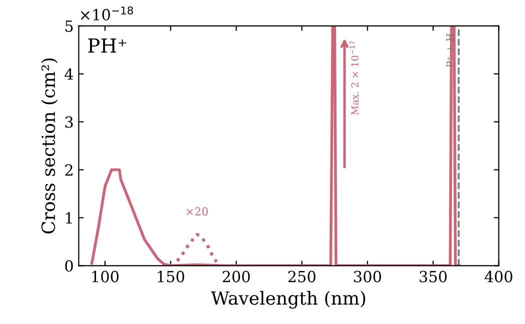 Image resolution: width=525 pixels, height=324 pixels. Describe the element at coordinates (69, 122) in the screenshot. I see `y-tick-label: 3` at that location.